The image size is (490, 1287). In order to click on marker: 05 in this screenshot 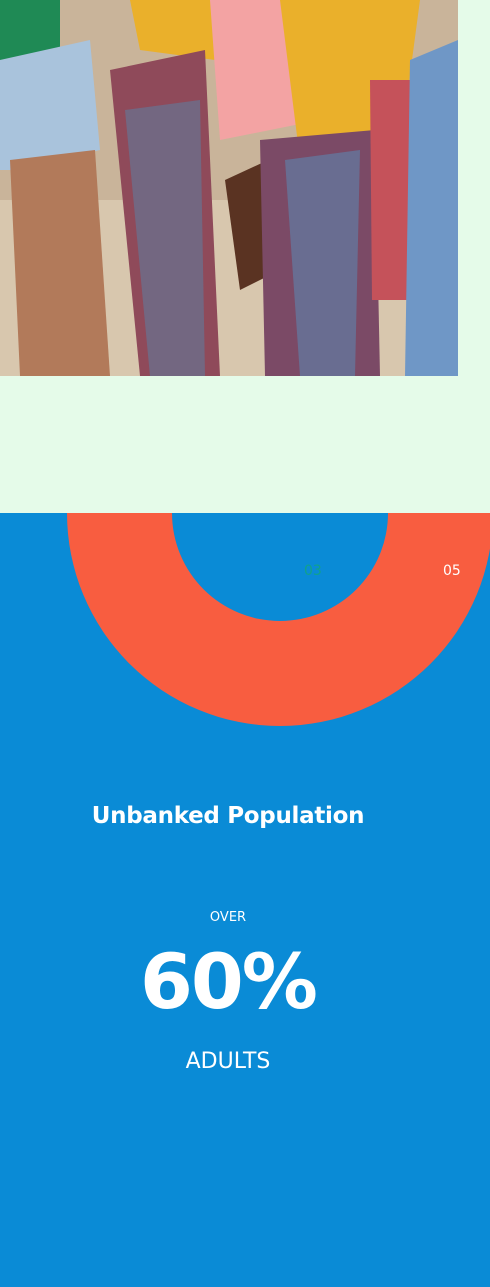, I will do `click(452, 571)`.